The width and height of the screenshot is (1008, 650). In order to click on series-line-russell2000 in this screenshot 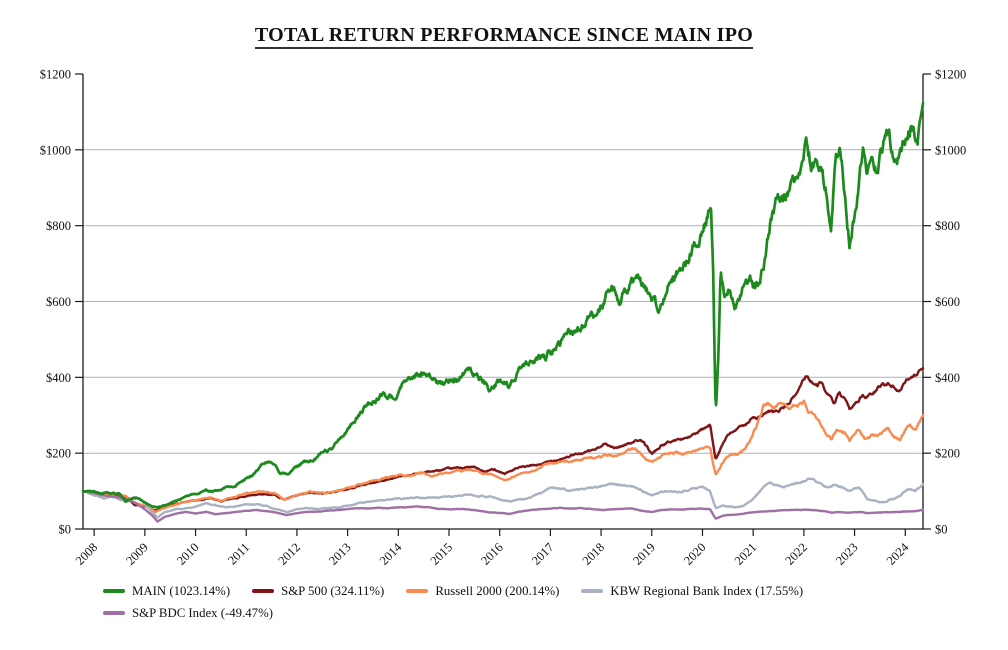, I will do `click(503, 456)`.